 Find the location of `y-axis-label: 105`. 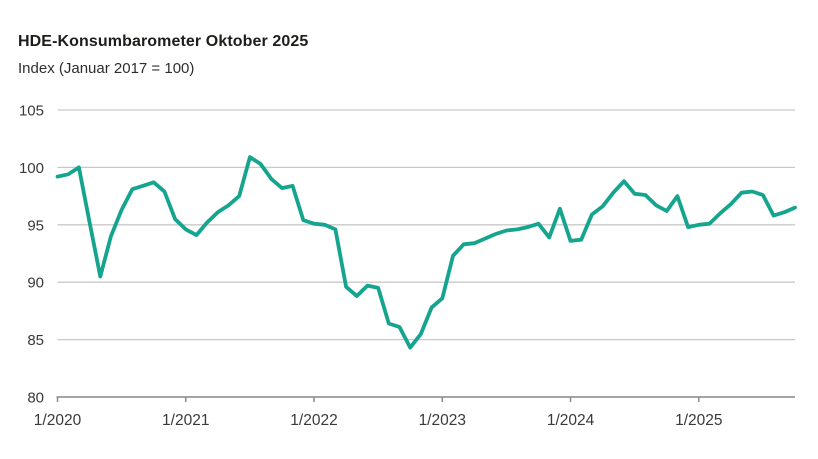

y-axis-label: 105 is located at coordinates (31, 111).